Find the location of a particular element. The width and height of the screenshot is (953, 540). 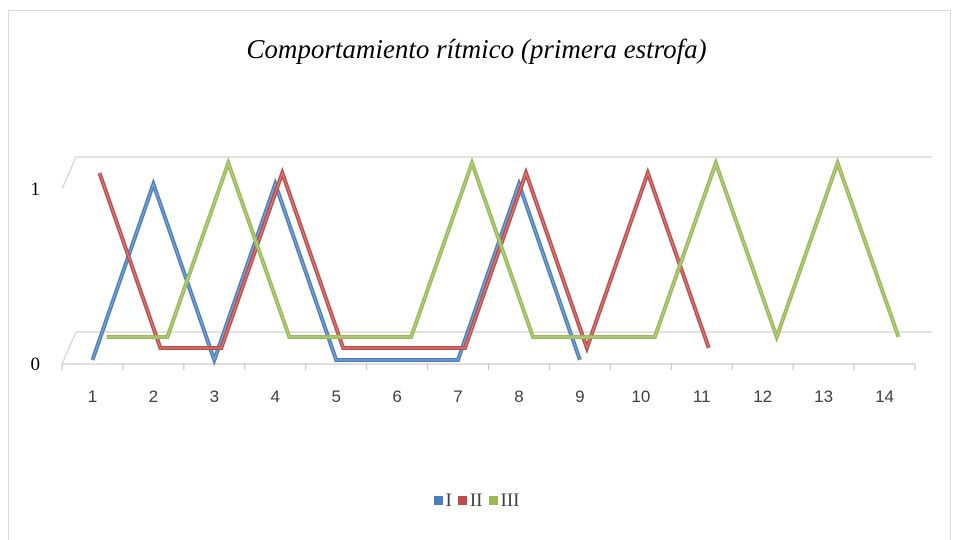

y-tick-label: 0 is located at coordinates (36, 364).